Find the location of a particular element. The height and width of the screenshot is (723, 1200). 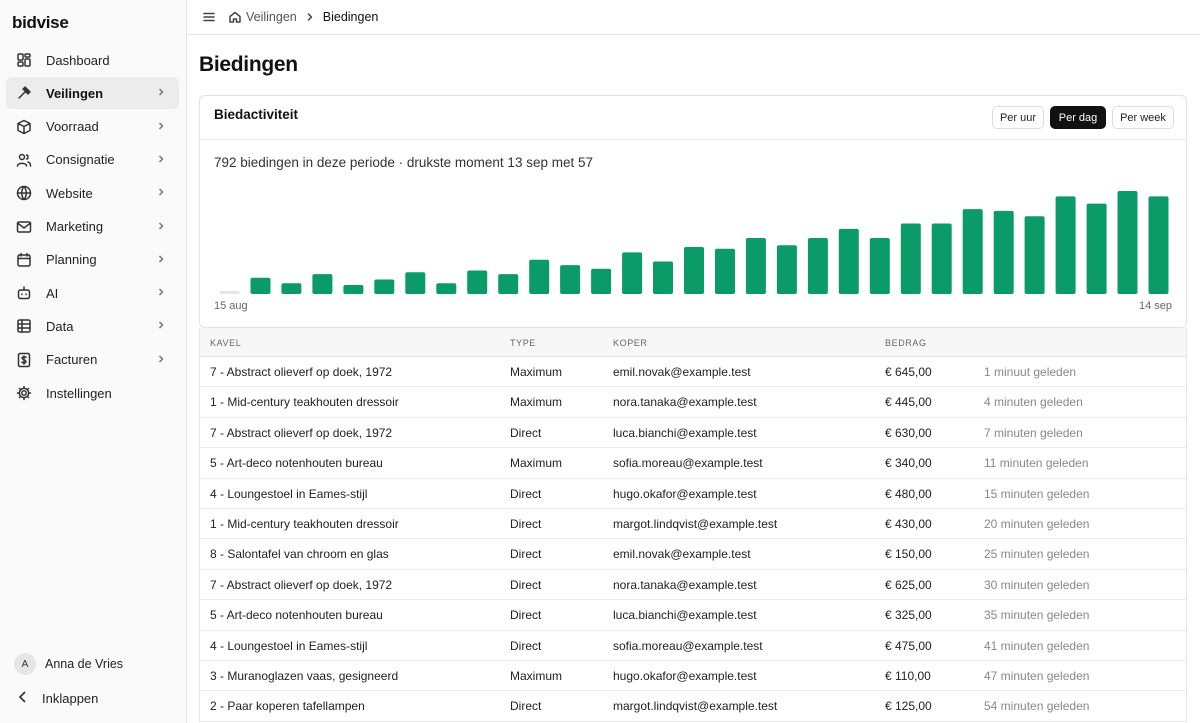

gear-icon is located at coordinates (24, 393).